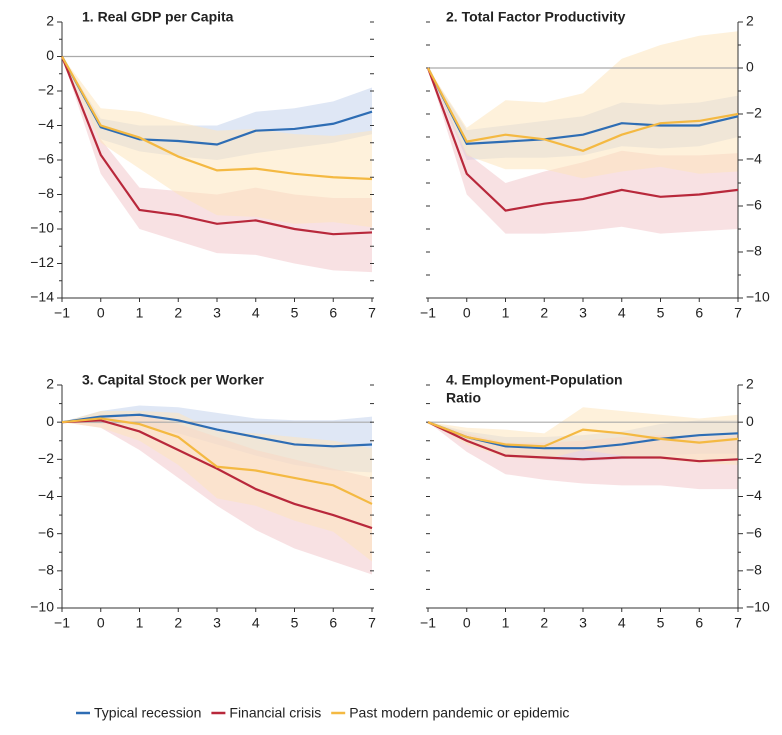  Describe the element at coordinates (147, 713) in the screenshot. I see `legend-label: Typical recession` at that location.